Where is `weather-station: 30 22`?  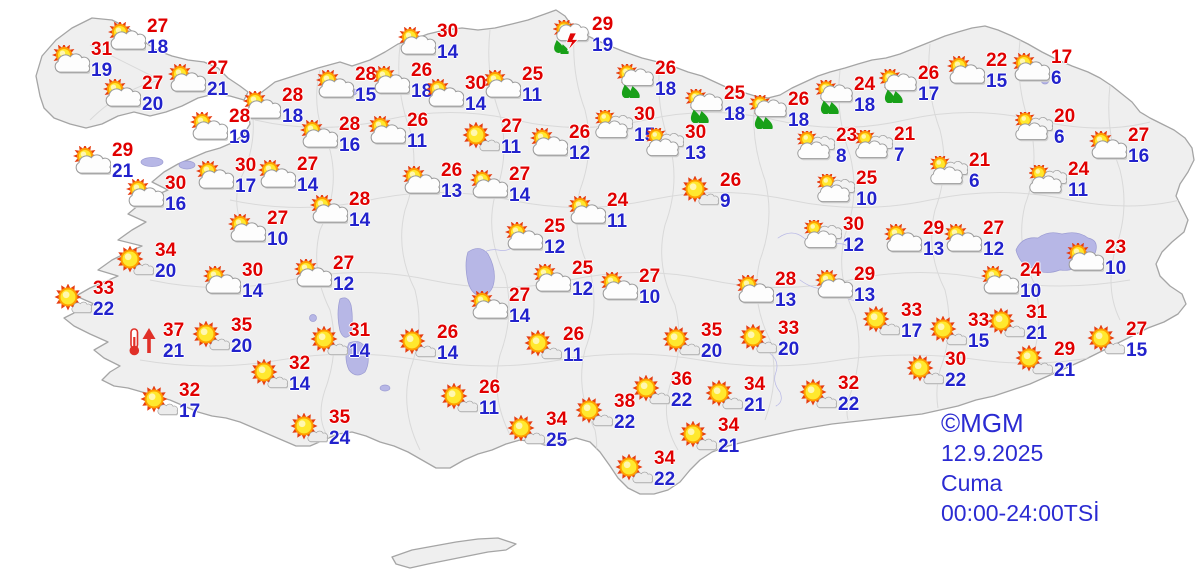
weather-station: 30 22 is located at coordinates (936, 370).